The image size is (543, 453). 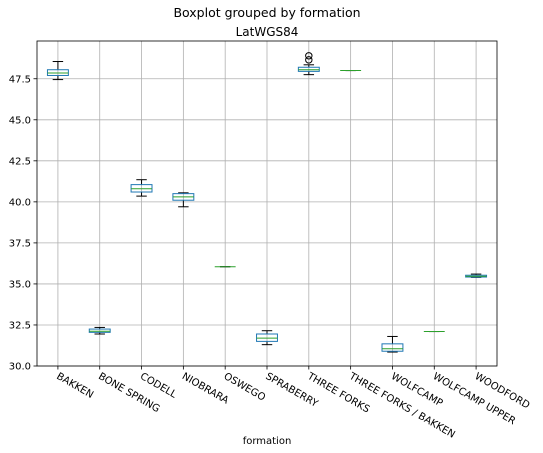 I want to click on chart-suptitle: Boxplot grouped by formation, so click(x=266, y=12).